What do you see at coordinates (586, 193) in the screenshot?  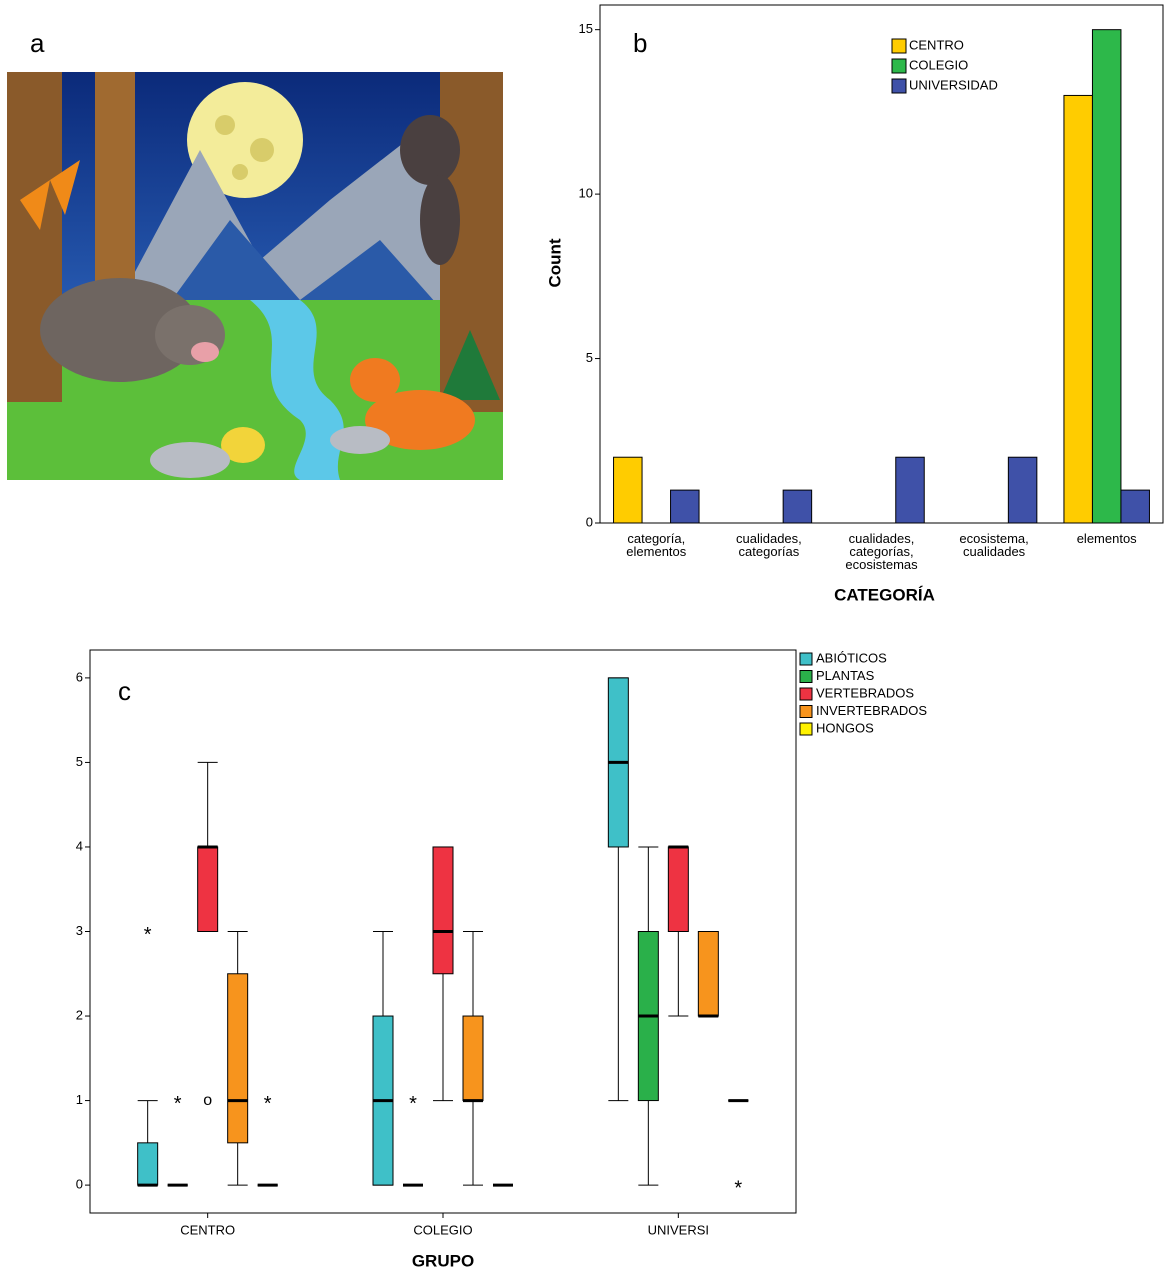 I see `y-tick-label: 10` at bounding box center [586, 193].